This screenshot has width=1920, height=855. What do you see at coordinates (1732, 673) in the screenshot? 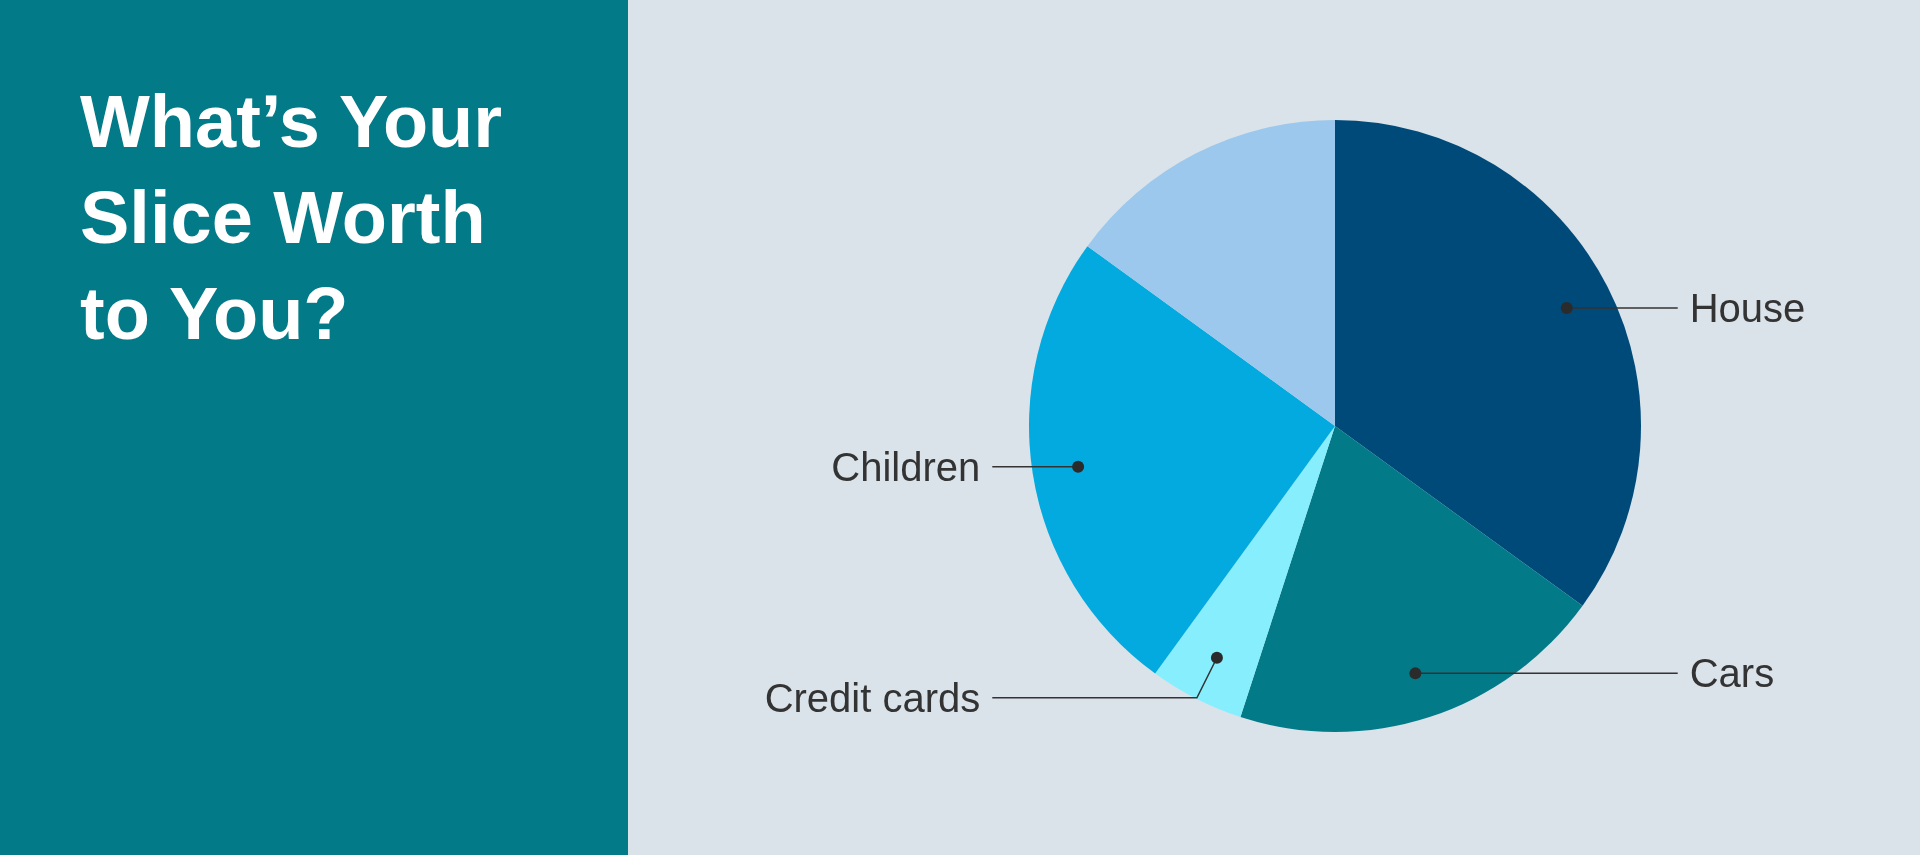
I see `slice-label: Cars` at bounding box center [1732, 673].